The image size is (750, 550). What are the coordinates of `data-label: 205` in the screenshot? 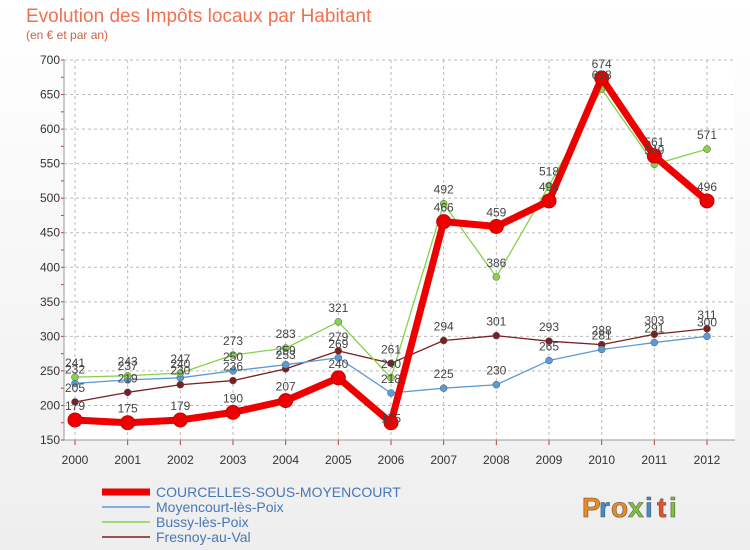 It's located at (75, 388).